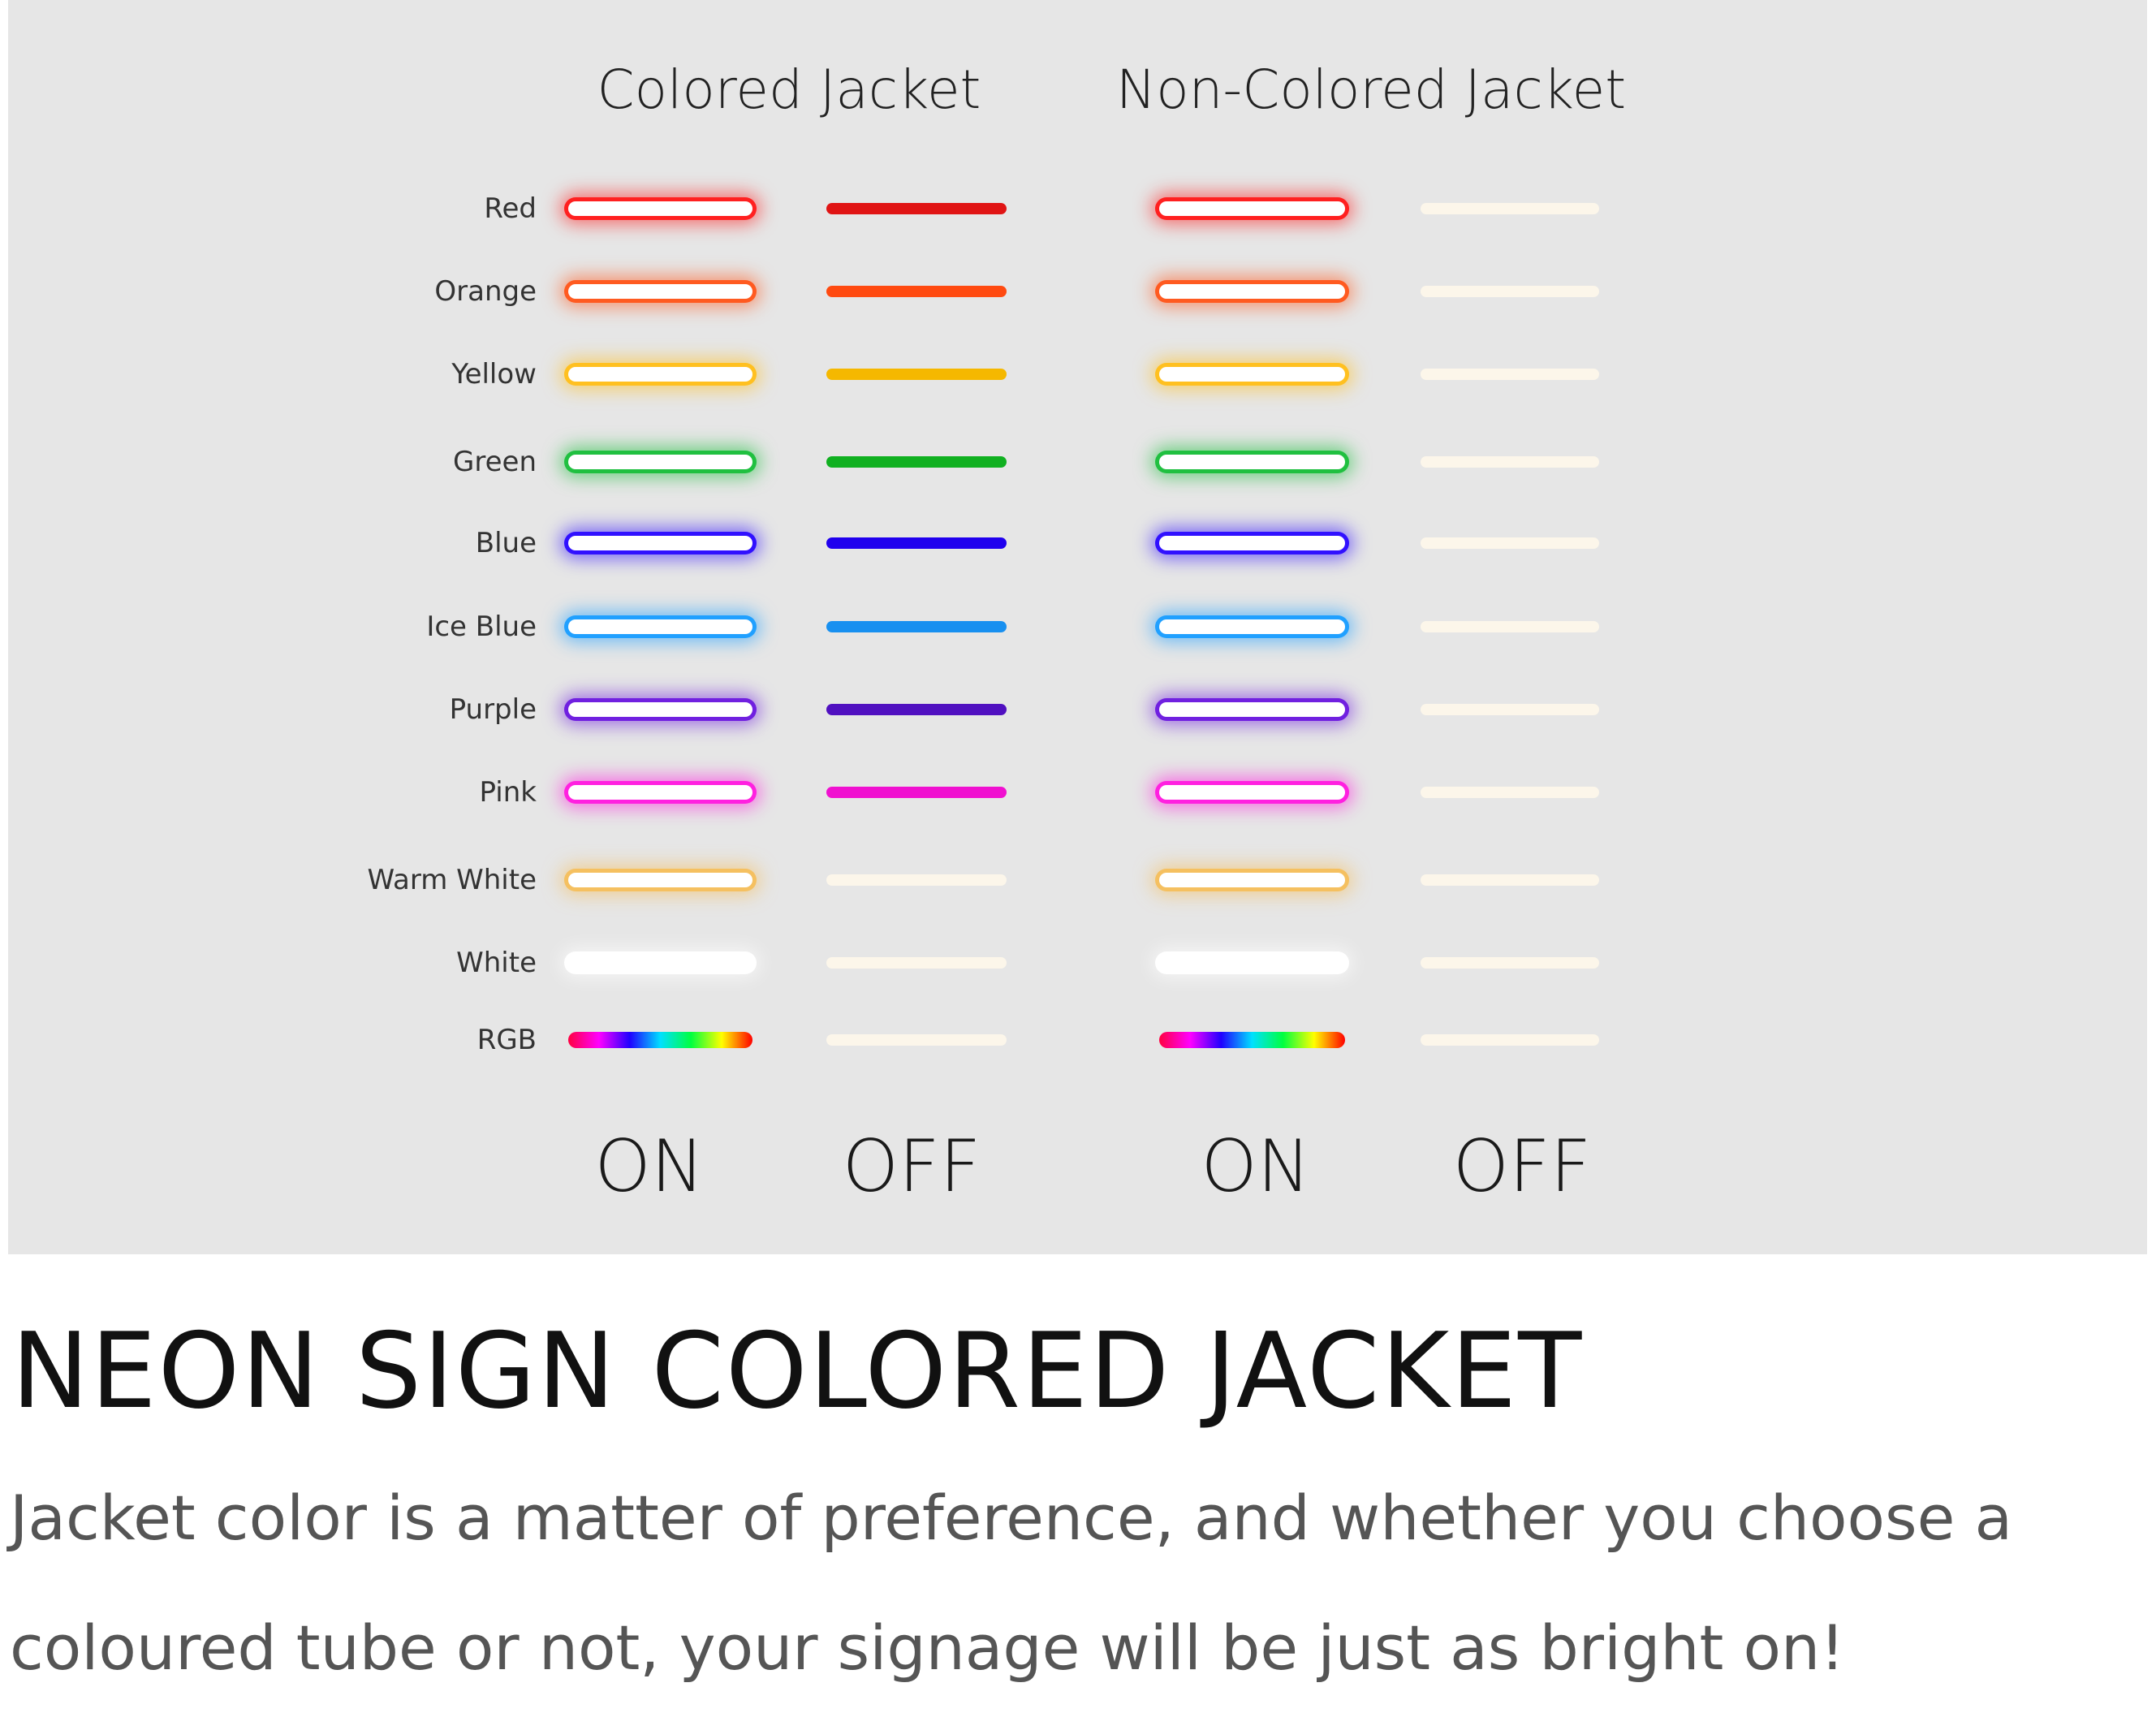 This screenshot has width=2156, height=1713. Describe the element at coordinates (1256, 1166) in the screenshot. I see `non-colored-on-label: ON` at that location.